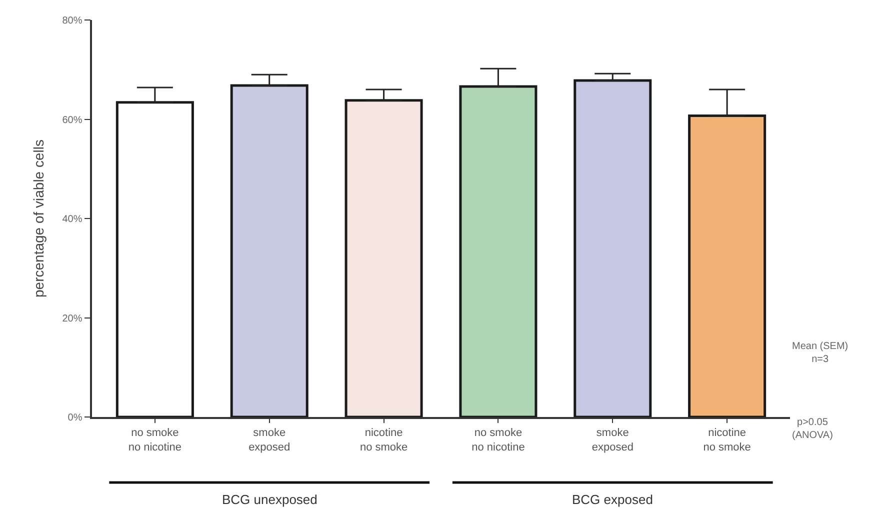  Describe the element at coordinates (812, 429) in the screenshot. I see `text: p>0.05 (ANOVA)` at that location.